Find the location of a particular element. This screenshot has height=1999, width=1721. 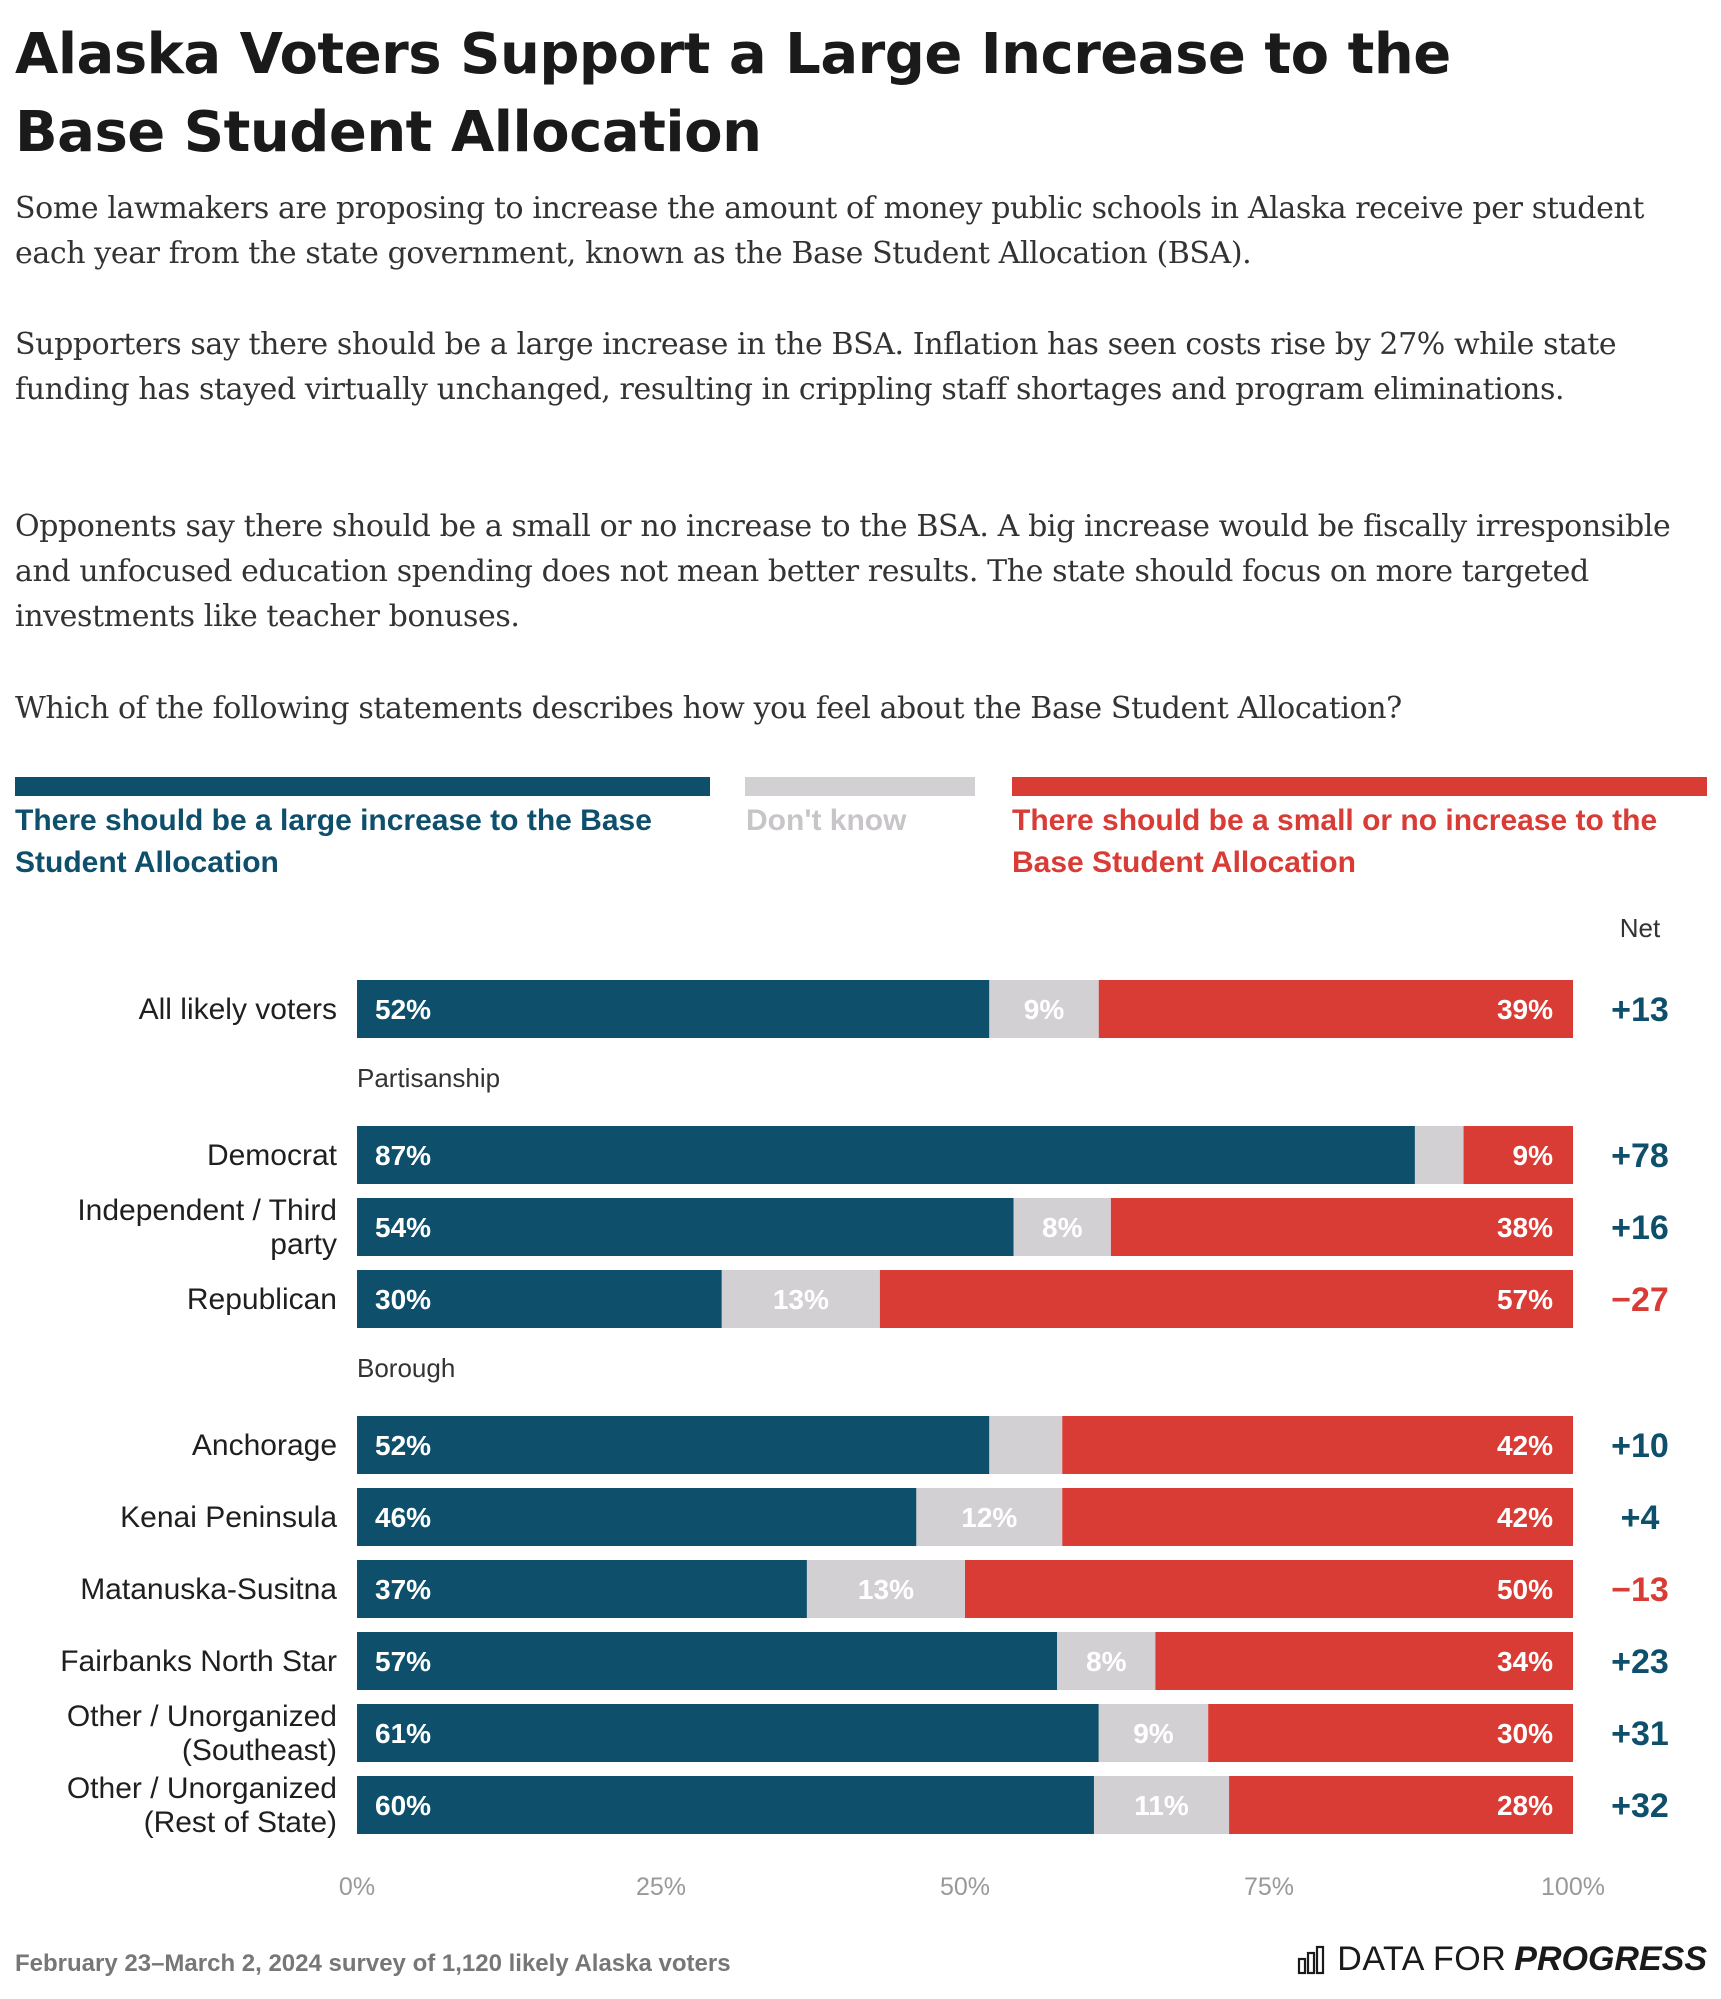

legend-label-dontknow: Don't know is located at coordinates (826, 820).